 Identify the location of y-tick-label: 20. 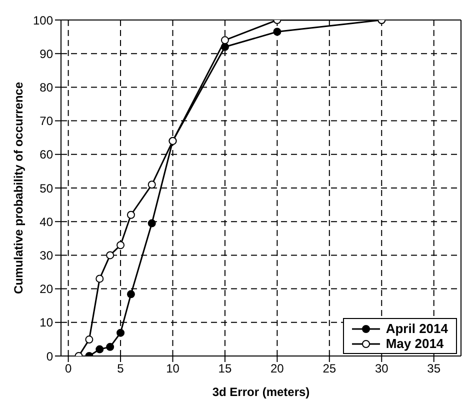
(47, 289).